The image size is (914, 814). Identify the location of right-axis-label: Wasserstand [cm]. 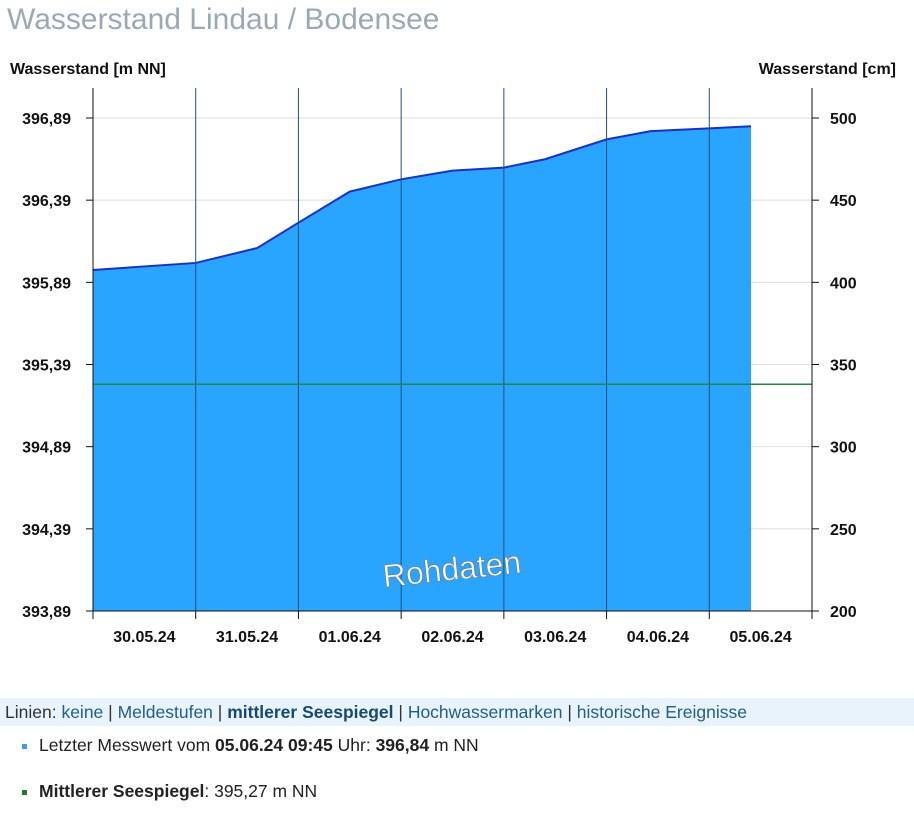
(827, 69).